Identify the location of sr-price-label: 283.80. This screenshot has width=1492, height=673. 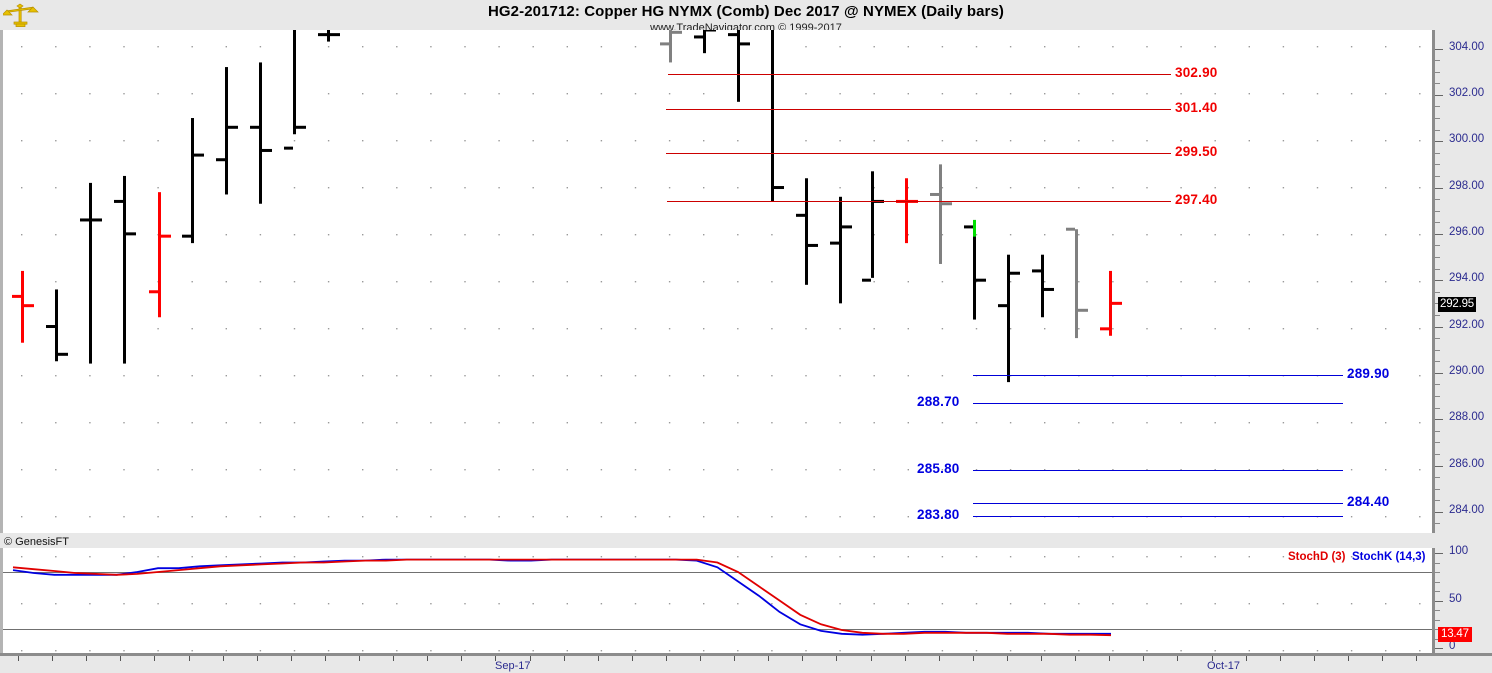
(938, 515).